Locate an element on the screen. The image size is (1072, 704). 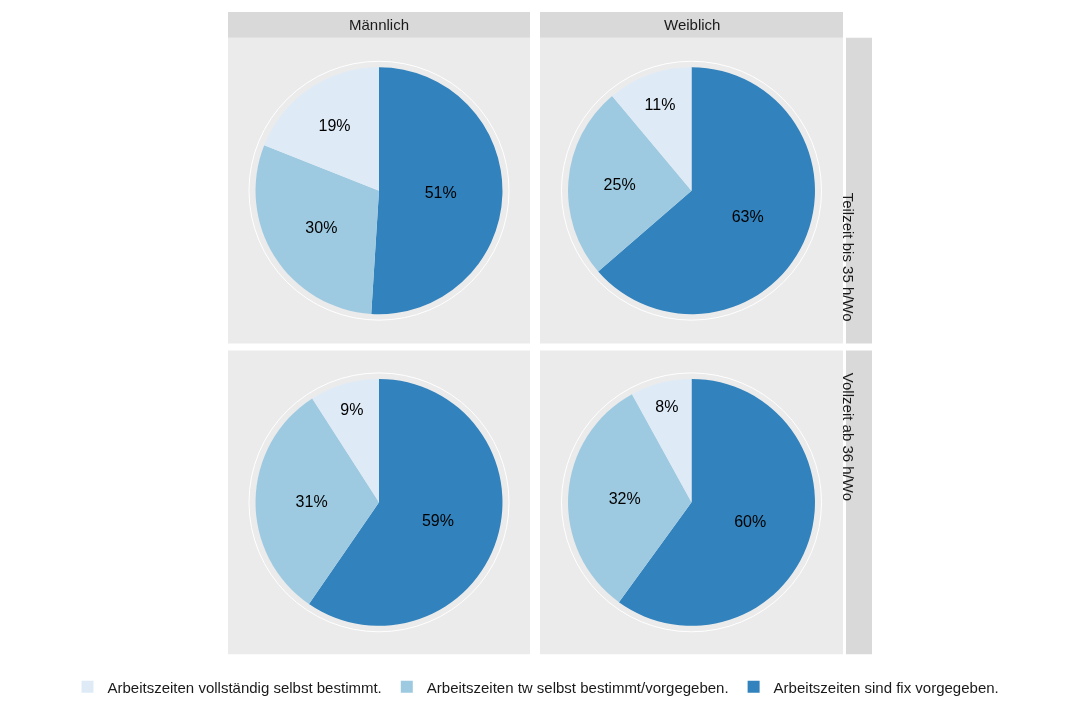
data-label: 30% is located at coordinates (321, 227).